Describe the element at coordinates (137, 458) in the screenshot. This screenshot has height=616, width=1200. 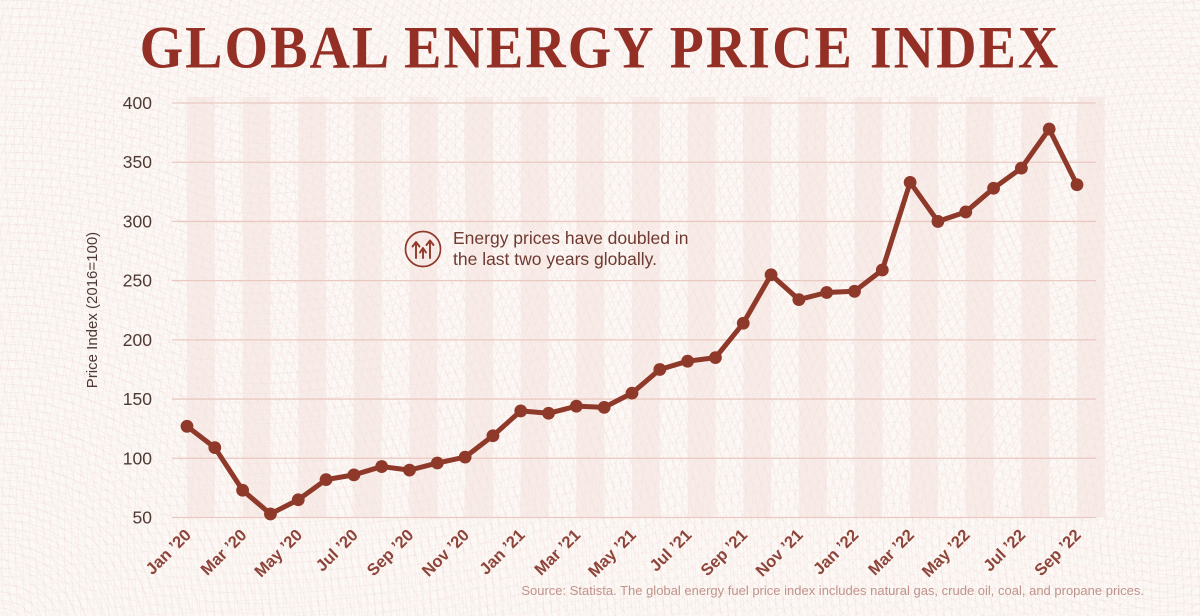
I see `y-tick-label: 100` at that location.